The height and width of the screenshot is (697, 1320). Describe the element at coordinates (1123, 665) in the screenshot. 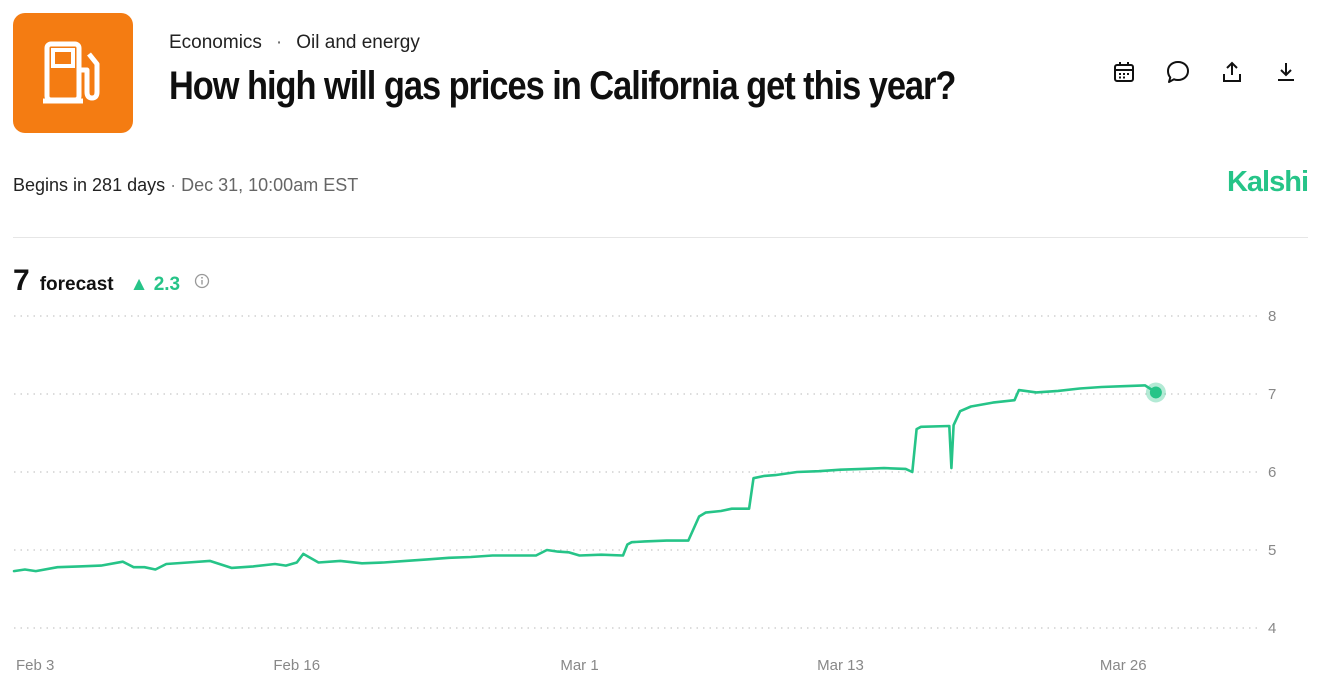

I see `x-tick-label: Mar 26` at that location.